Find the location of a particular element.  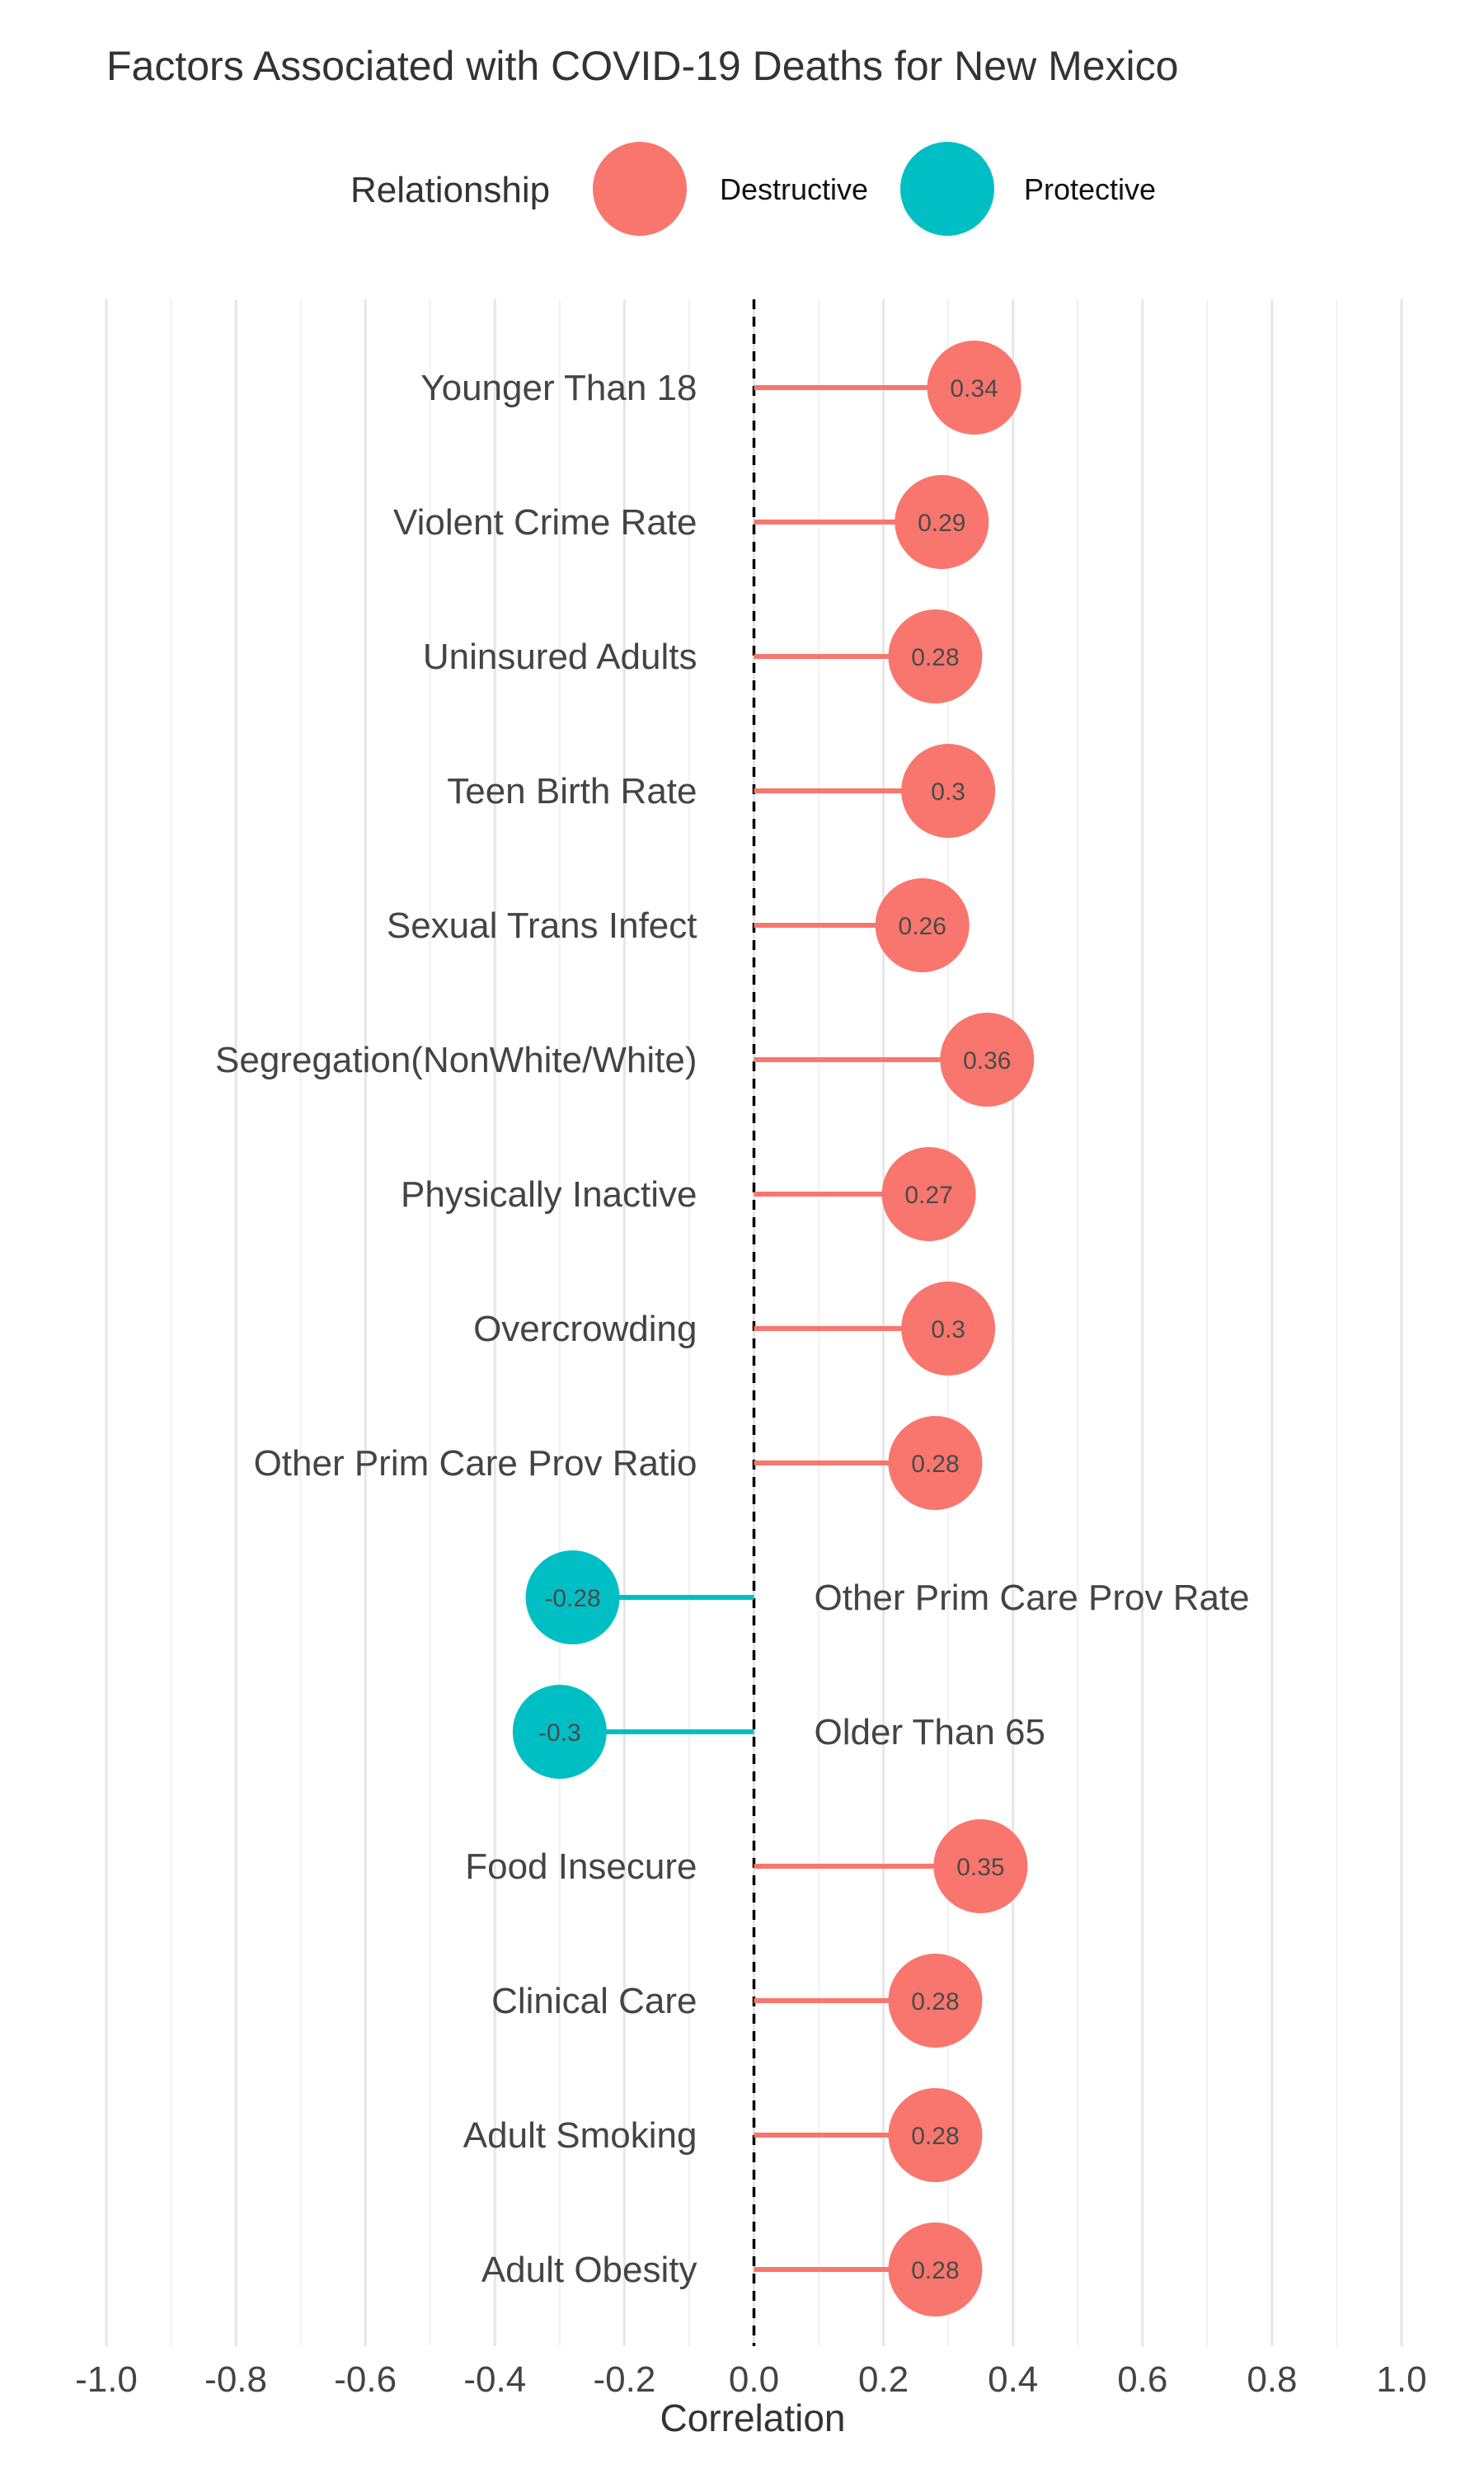

category-label: Other Prim Care Prov Rate is located at coordinates (1032, 1598).